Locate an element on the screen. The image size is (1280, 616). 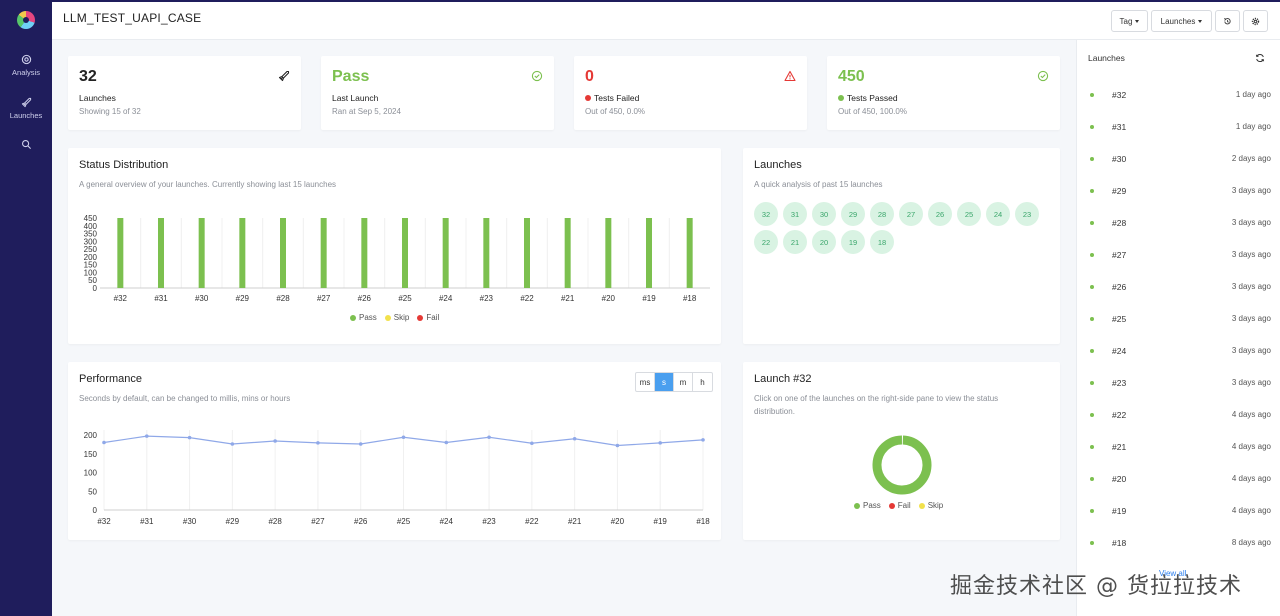
watermark-text: 掘金技术社区 @ 货拉拉技术 is located at coordinates (1096, 586).